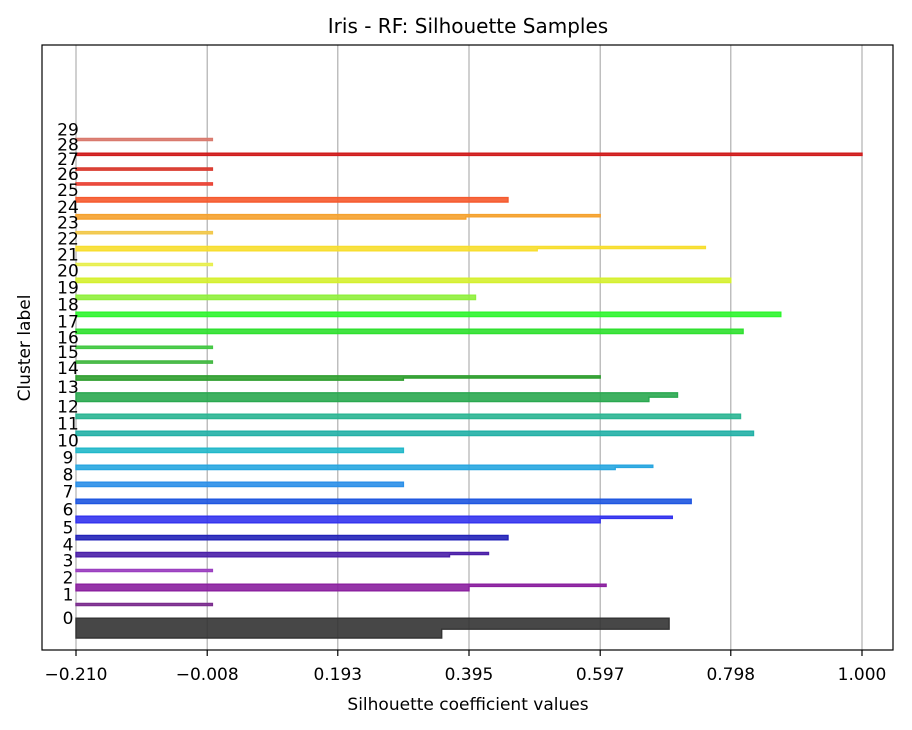 This screenshot has height=730, width=912. Describe the element at coordinates (68, 240) in the screenshot. I see `cluster-label: 22` at that location.